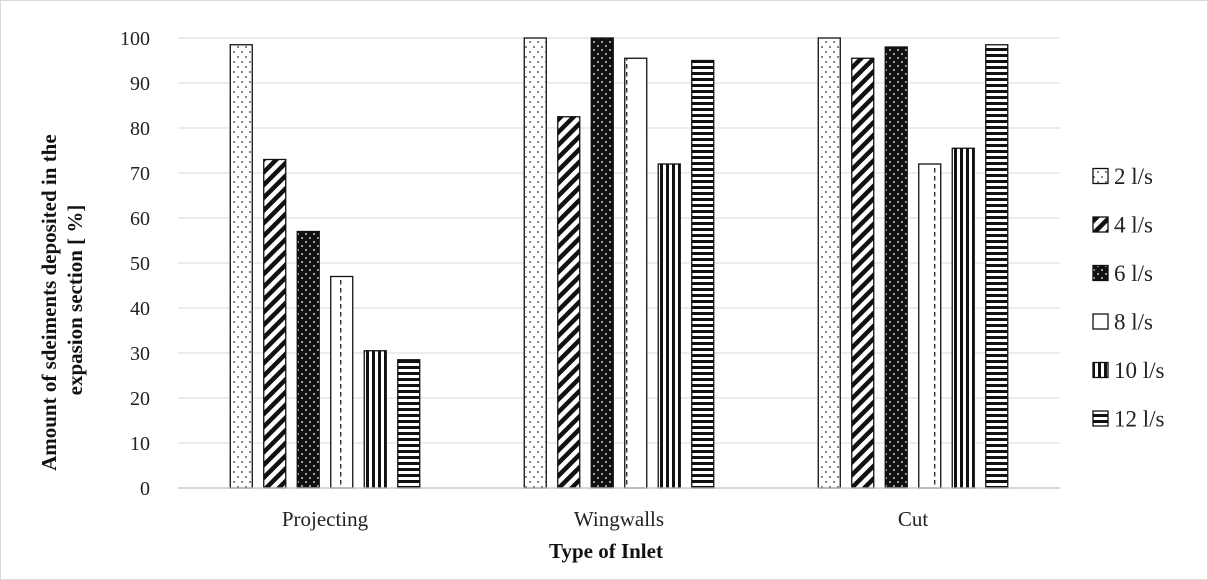  I want to click on y-tick-label: 0, so click(145, 489).